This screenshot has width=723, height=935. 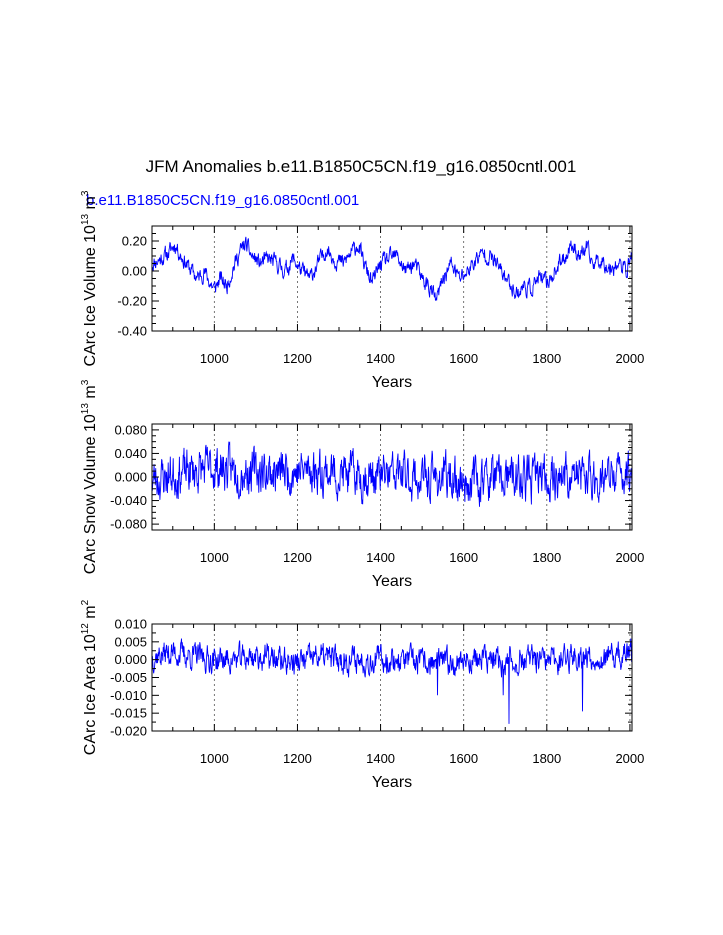 I want to click on y-tick-label: -0.020, so click(x=128, y=731).